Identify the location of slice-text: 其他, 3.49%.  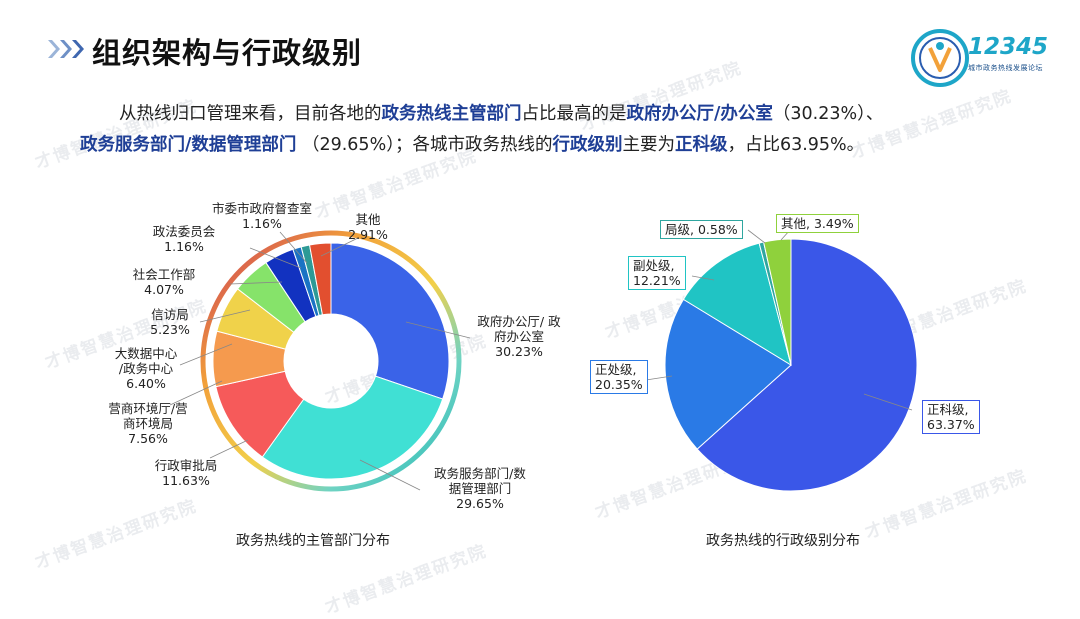
(817, 223).